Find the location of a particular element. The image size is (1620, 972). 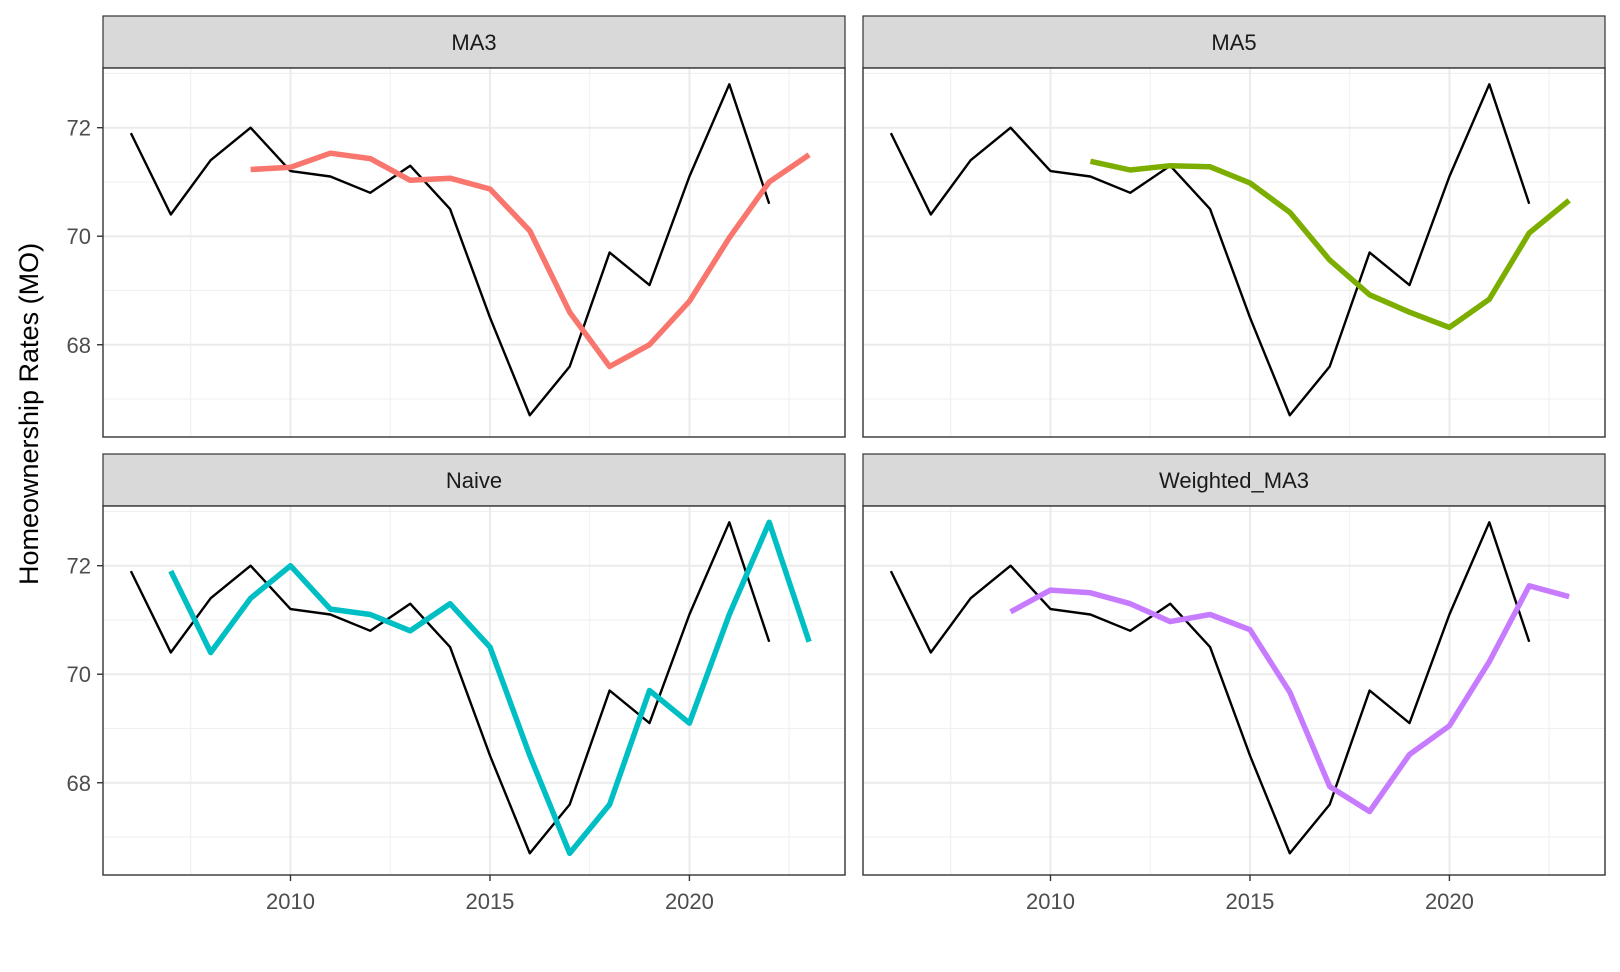

facet-strip-label: Naive is located at coordinates (474, 480).